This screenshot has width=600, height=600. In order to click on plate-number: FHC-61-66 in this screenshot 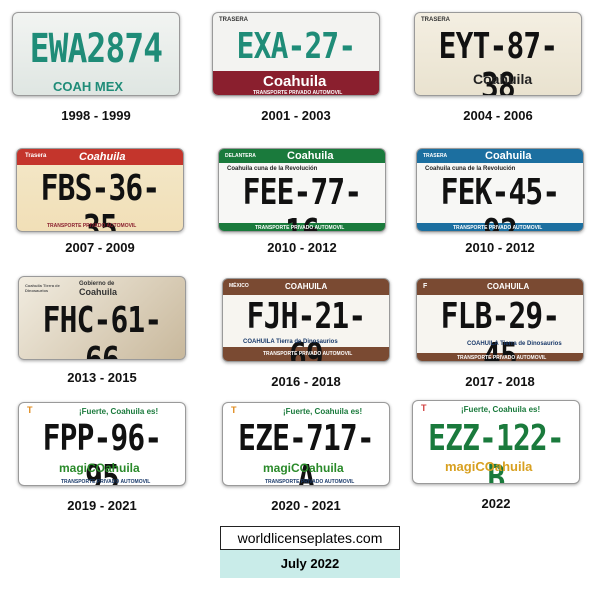, I will do `click(102, 330)`.